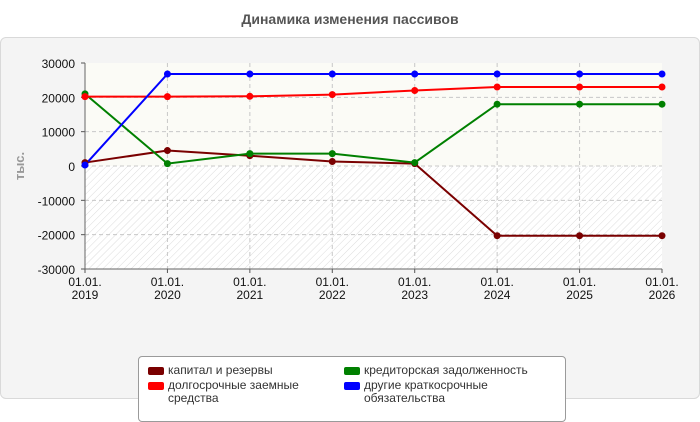 This screenshot has width=700, height=422. Describe the element at coordinates (59, 64) in the screenshot. I see `y-tick-label: 30000` at that location.